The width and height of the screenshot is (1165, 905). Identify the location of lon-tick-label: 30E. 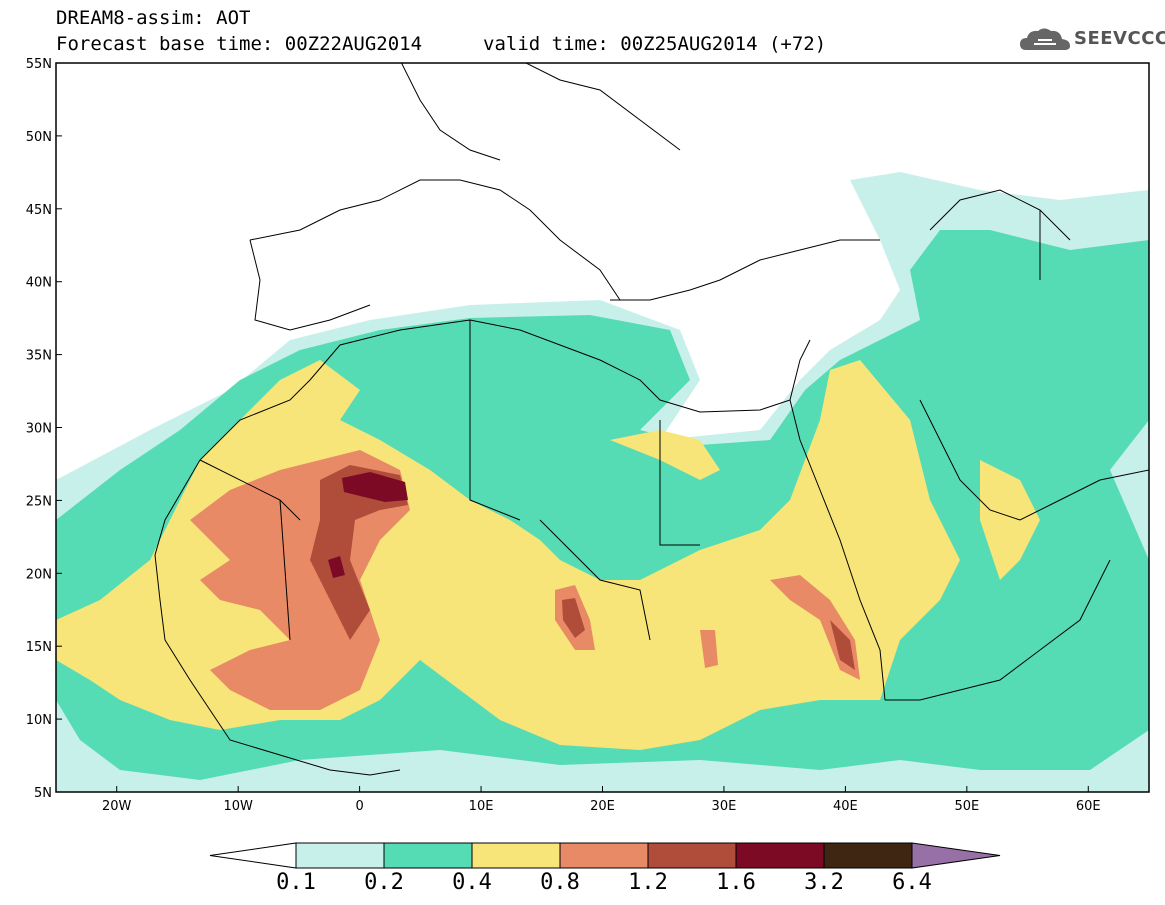
(724, 806).